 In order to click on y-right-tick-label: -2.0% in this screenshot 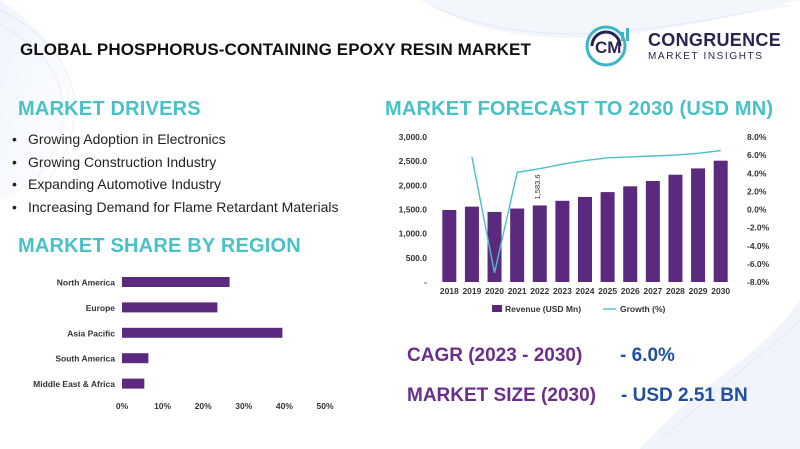, I will do `click(758, 228)`.